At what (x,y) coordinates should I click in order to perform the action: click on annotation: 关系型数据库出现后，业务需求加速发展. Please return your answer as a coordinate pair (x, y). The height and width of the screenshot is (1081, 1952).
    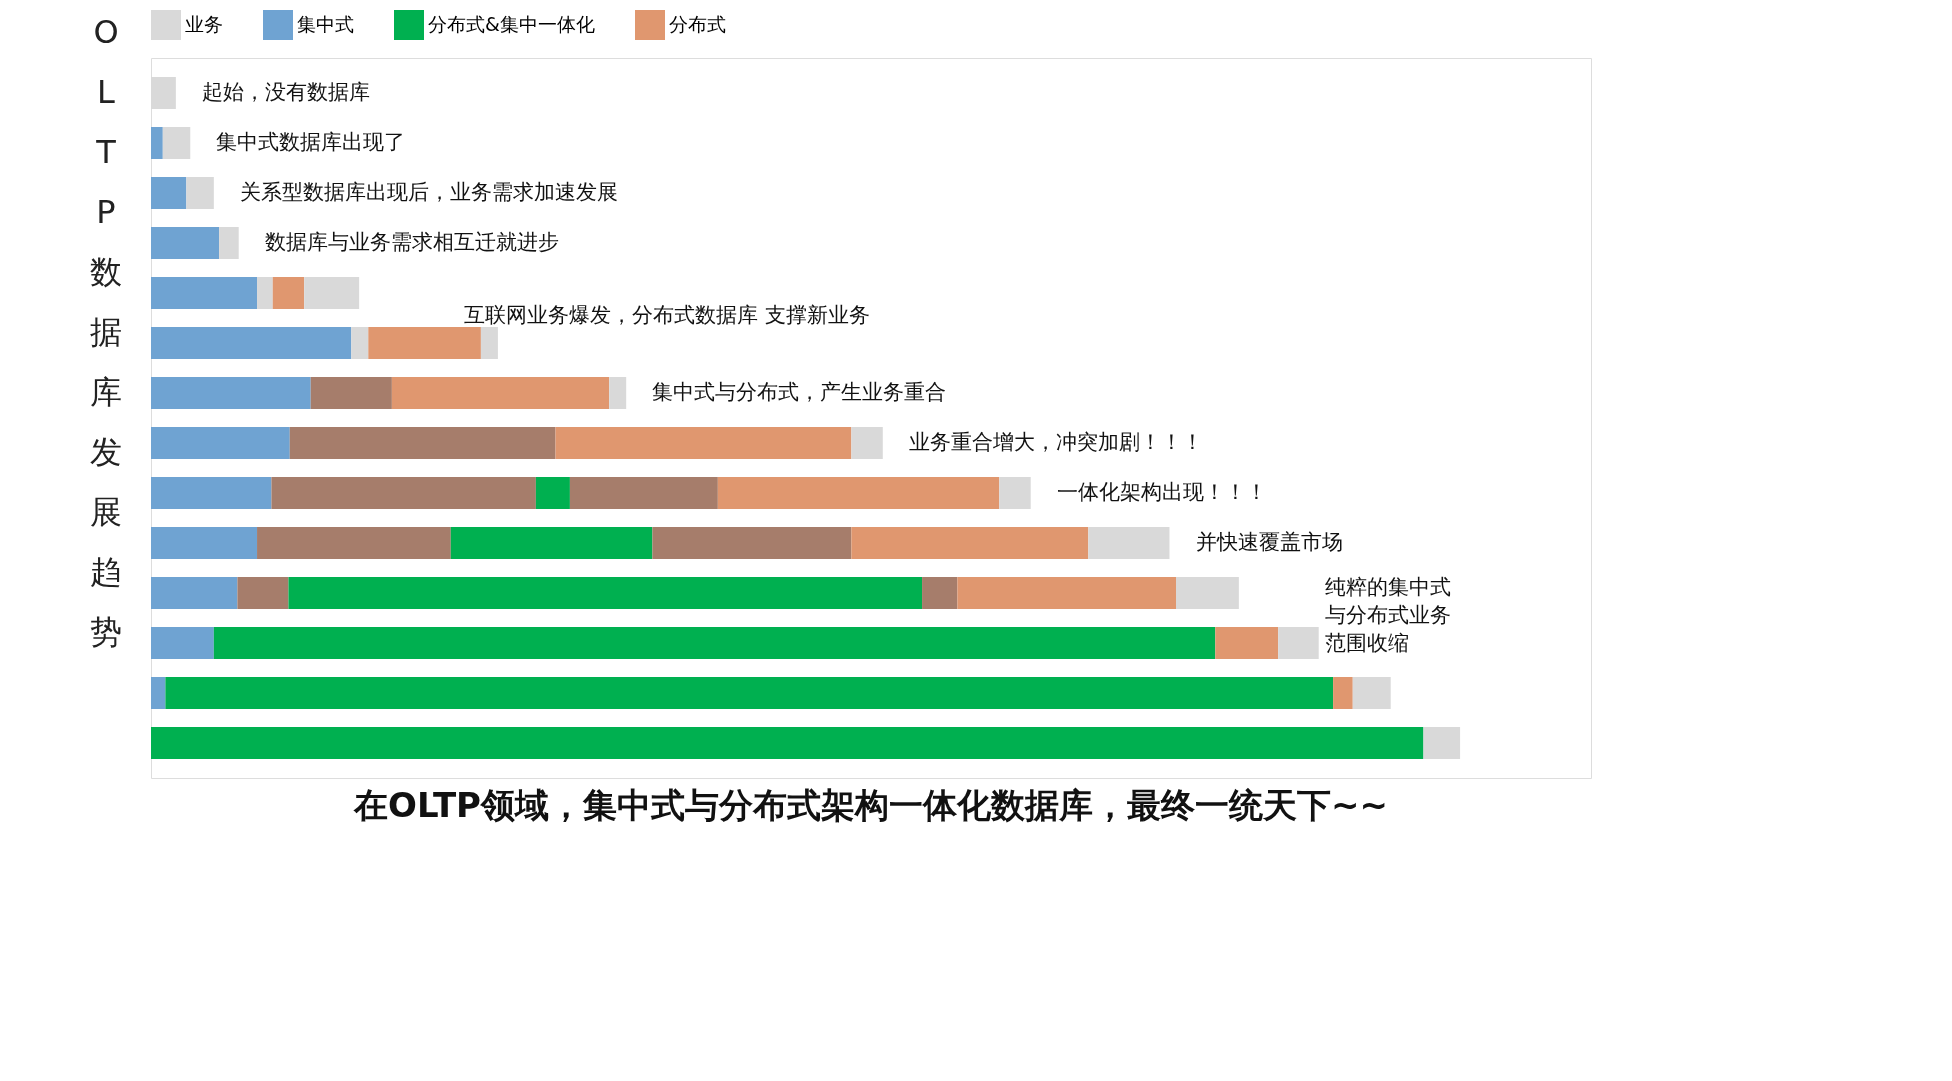
    Looking at the image, I should click on (429, 192).